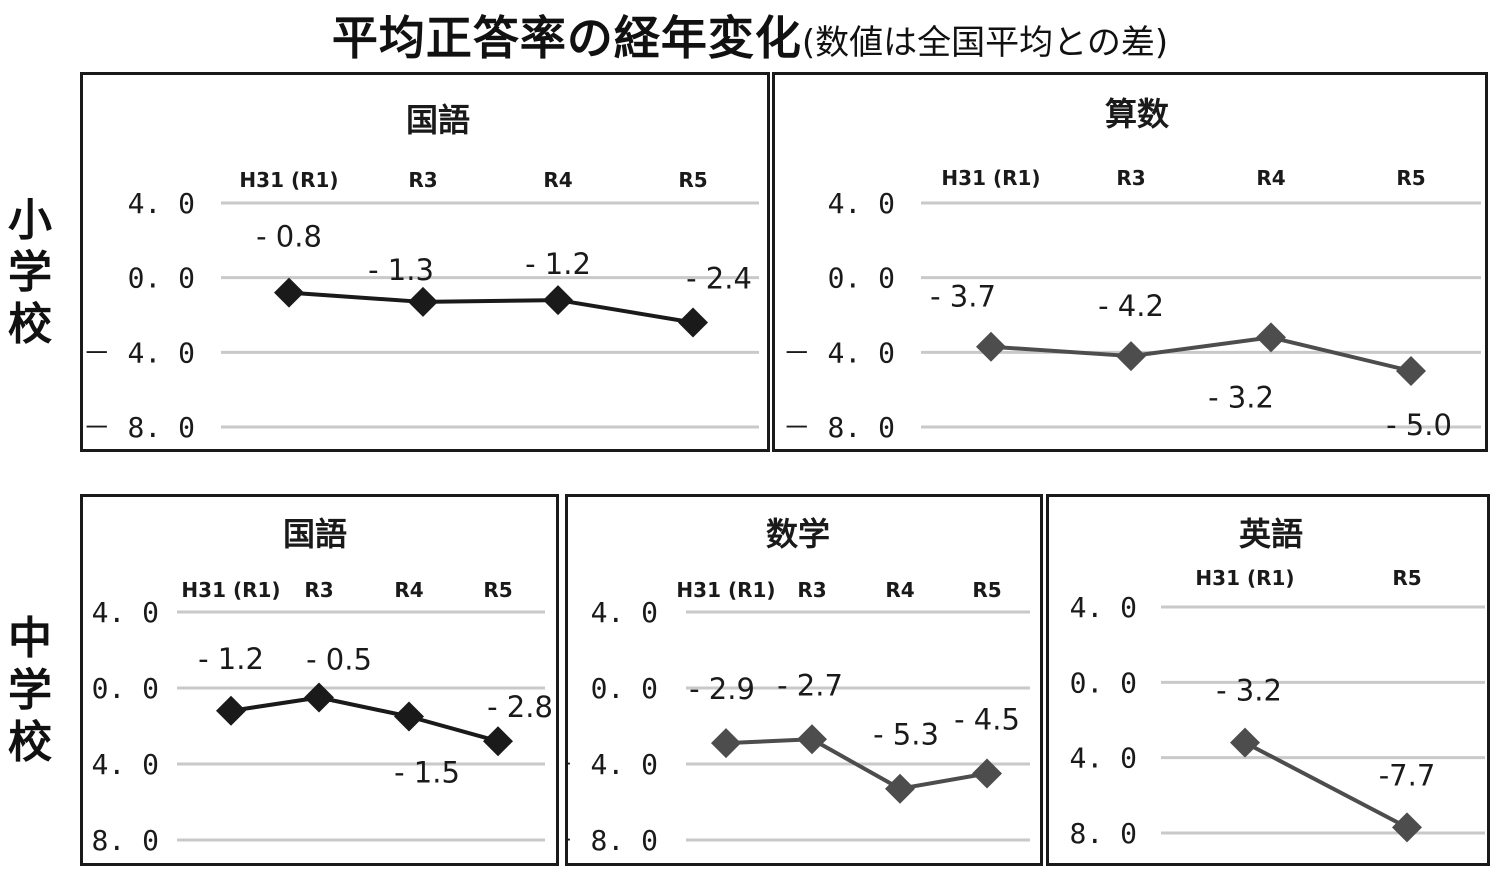  I want to click on data-label: - 3.7, so click(963, 297).